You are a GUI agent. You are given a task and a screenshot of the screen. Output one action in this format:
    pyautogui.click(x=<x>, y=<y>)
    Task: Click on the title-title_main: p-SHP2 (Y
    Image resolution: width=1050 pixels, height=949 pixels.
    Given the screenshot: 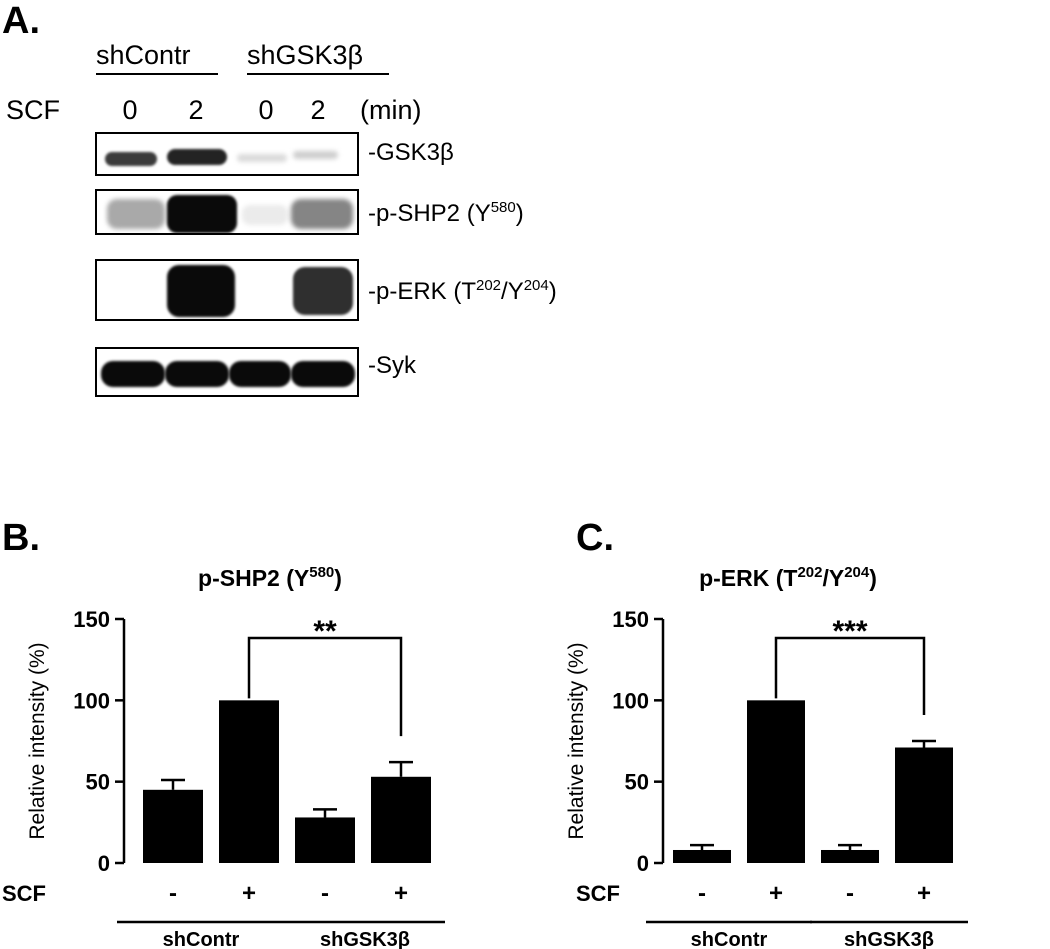 What is the action you would take?
    pyautogui.click(x=253, y=578)
    